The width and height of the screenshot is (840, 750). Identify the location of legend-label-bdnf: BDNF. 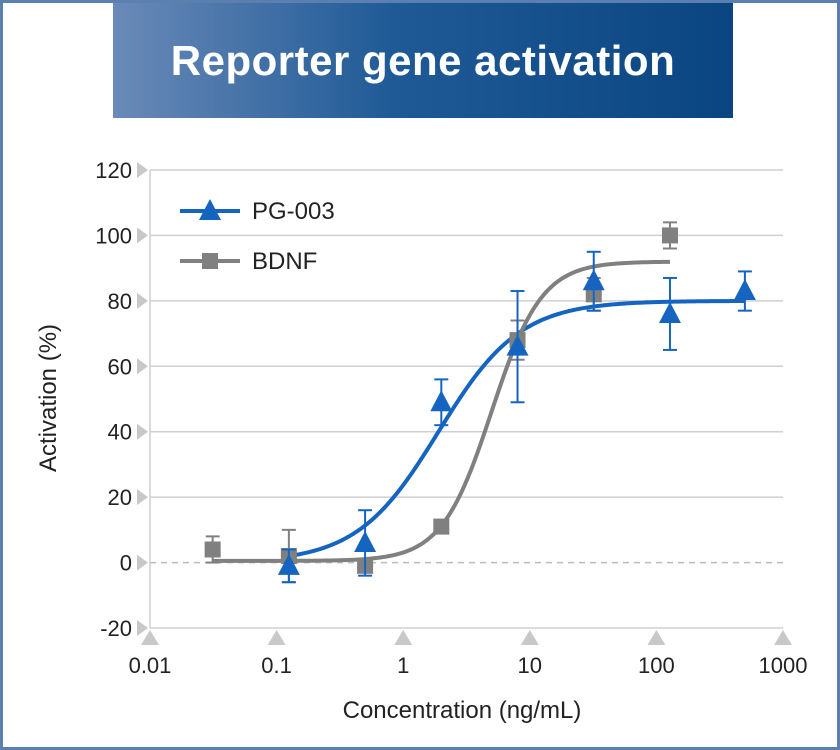
(284, 261).